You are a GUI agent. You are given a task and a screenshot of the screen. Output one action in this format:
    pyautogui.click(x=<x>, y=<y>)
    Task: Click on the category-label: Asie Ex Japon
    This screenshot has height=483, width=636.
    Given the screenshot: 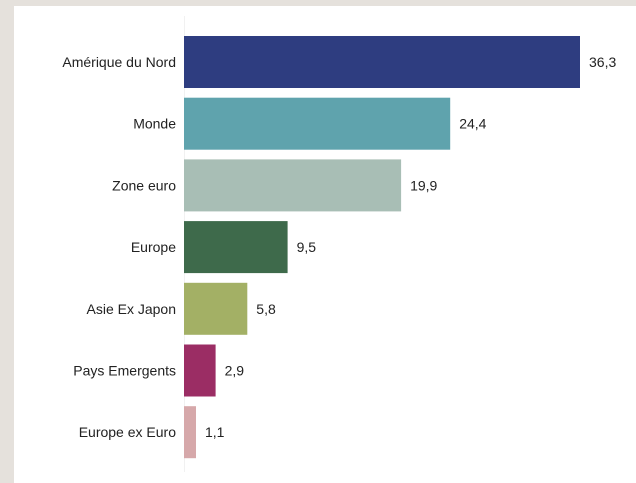 What is the action you would take?
    pyautogui.click(x=132, y=309)
    